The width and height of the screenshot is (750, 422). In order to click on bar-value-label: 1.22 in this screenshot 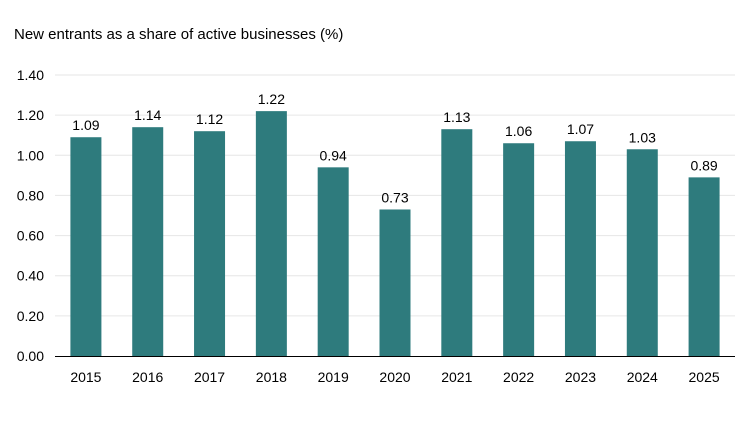, I will do `click(271, 99)`.